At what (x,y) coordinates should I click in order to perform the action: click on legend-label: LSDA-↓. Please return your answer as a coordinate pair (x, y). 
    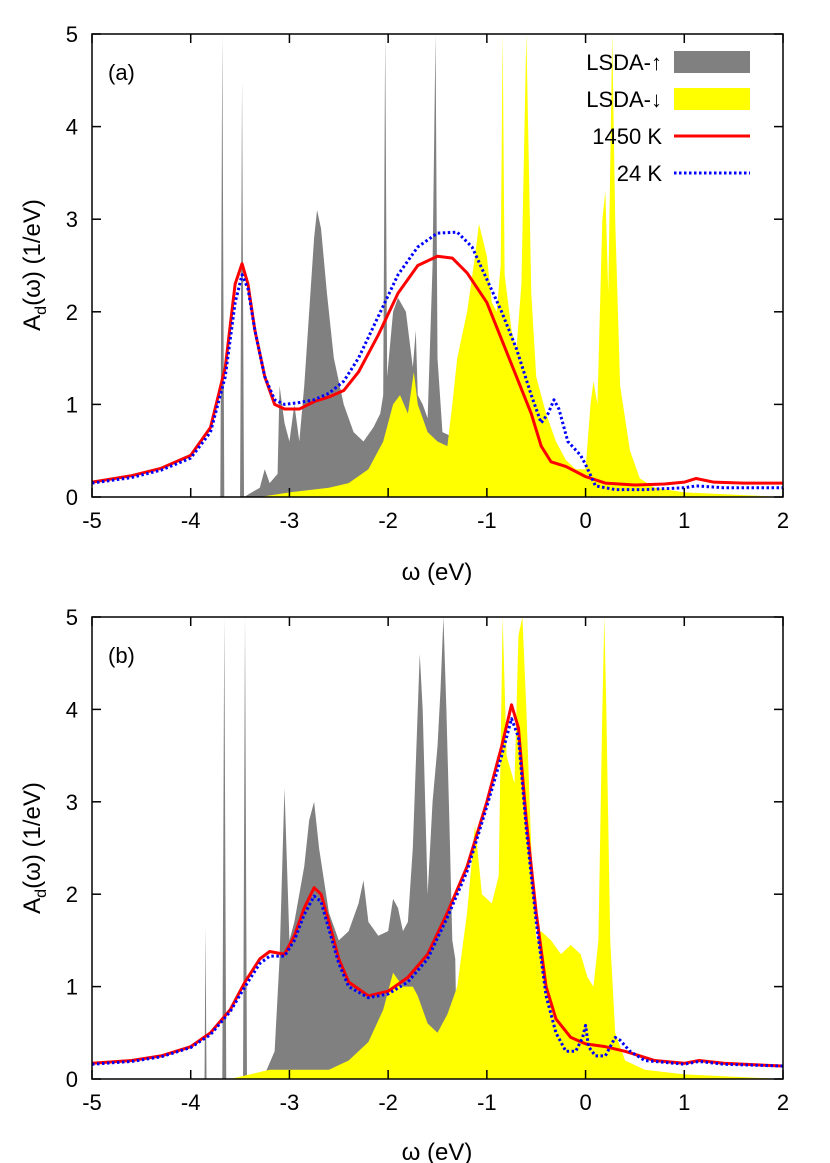
    Looking at the image, I should click on (624, 99).